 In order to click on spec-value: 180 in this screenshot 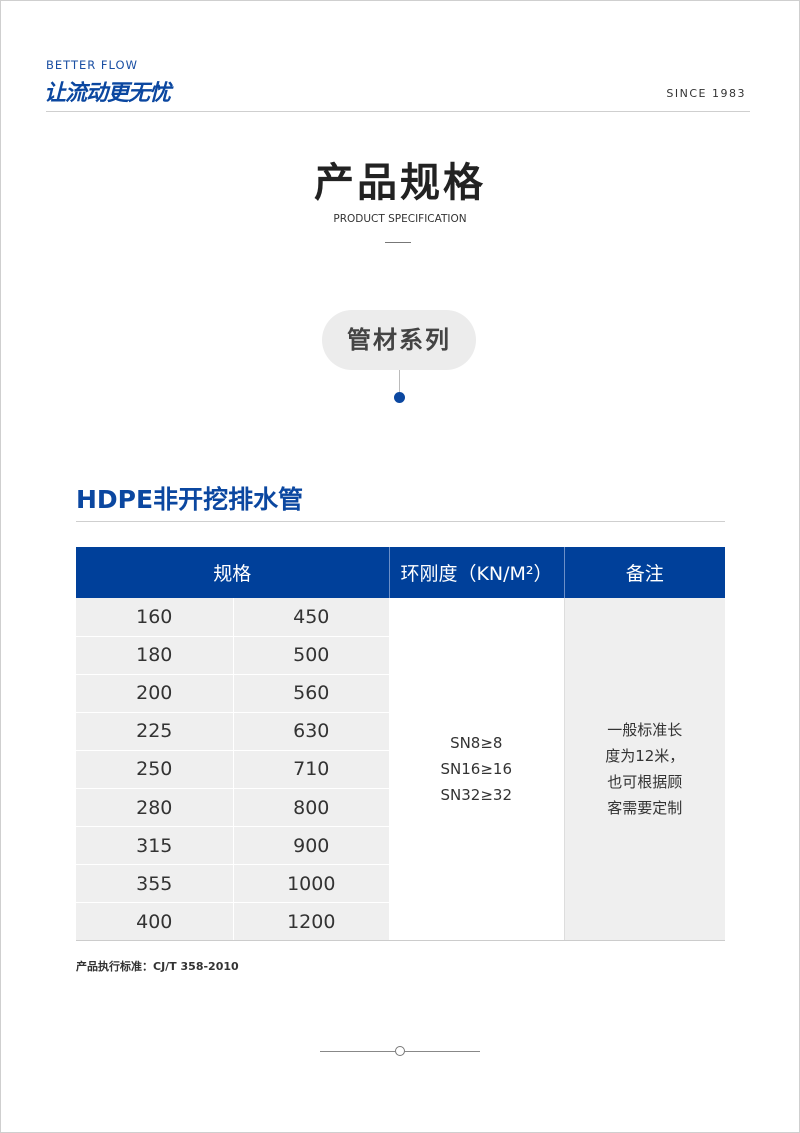, I will do `click(154, 655)`.